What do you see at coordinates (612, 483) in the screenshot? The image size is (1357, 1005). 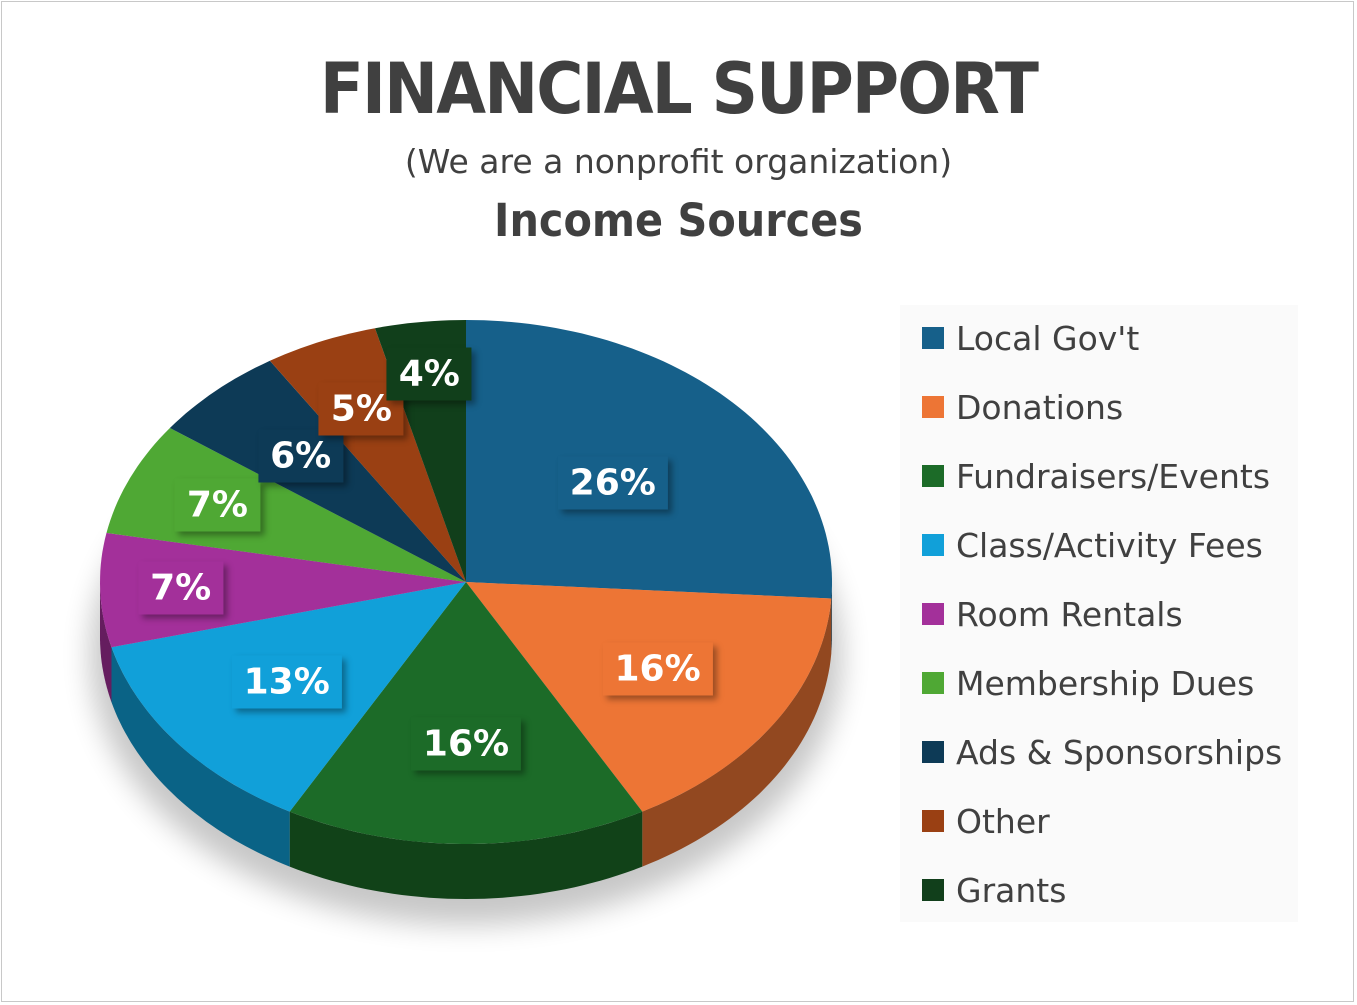 I see `data-label: 26%` at bounding box center [612, 483].